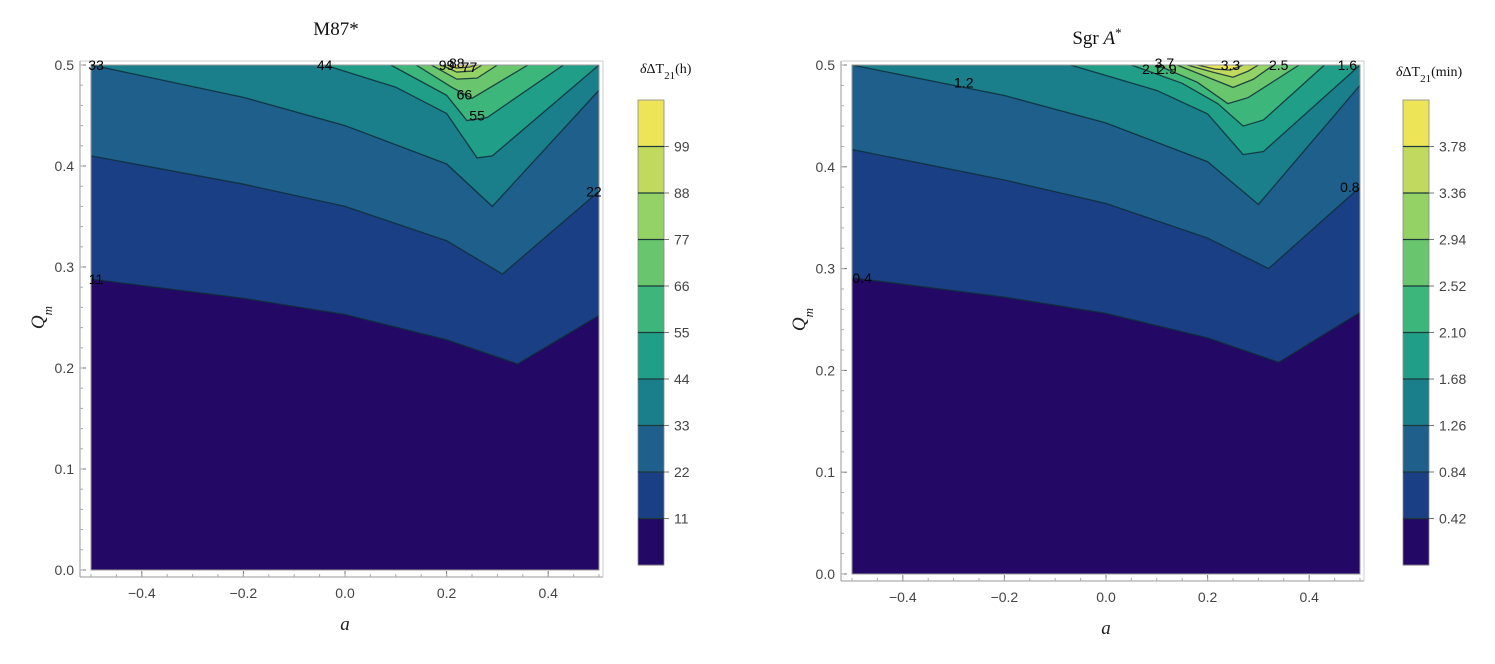 This screenshot has width=1495, height=664. What do you see at coordinates (325, 65) in the screenshot?
I see `contour-label: 44` at bounding box center [325, 65].